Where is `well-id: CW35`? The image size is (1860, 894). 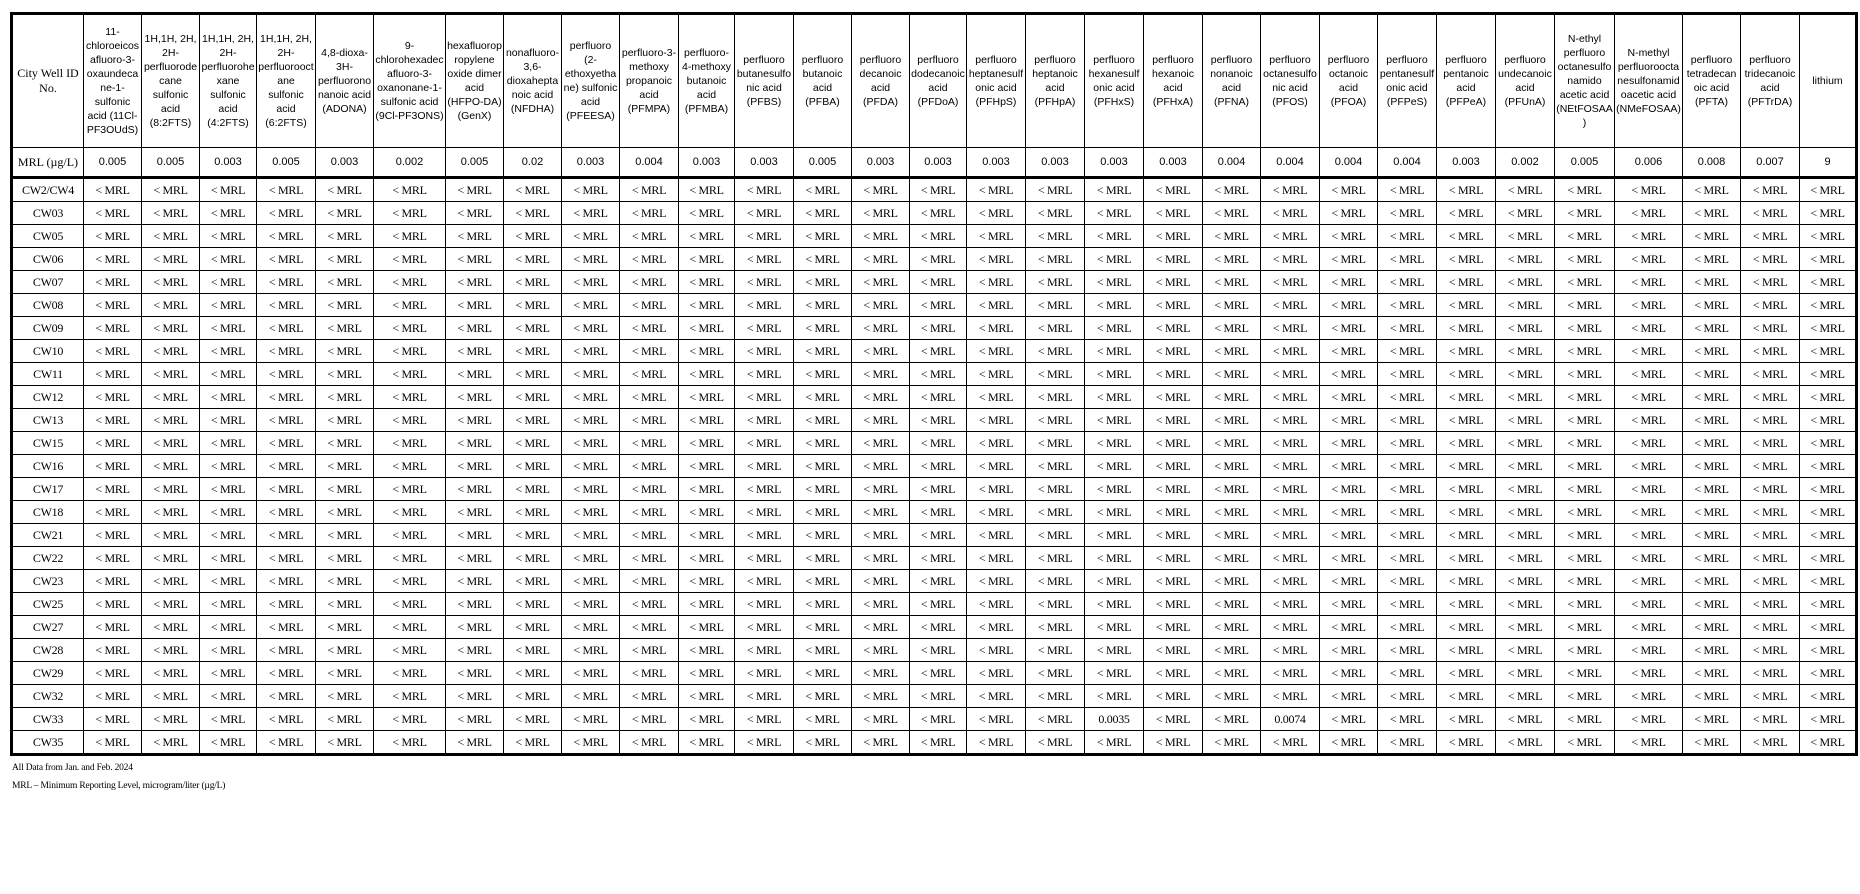
well-id: CW35 is located at coordinates (47, 742).